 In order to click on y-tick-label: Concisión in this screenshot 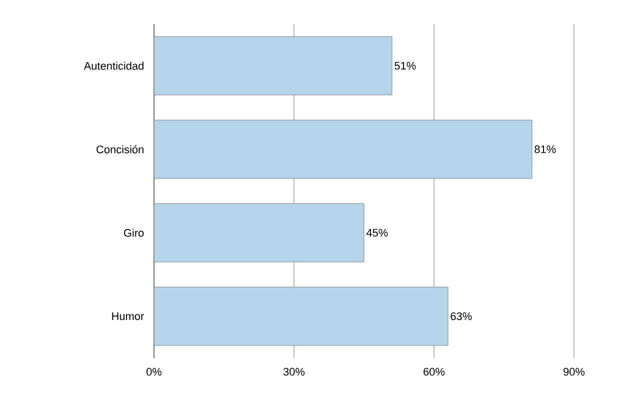, I will do `click(120, 149)`.